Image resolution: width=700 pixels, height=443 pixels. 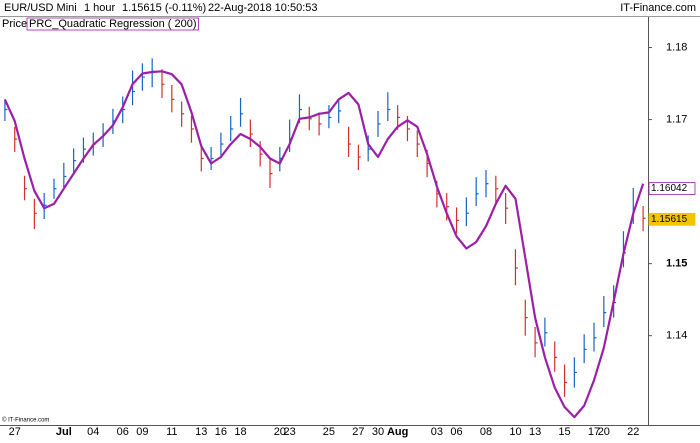 I want to click on y-tick-label: 1.17, so click(x=676, y=119).